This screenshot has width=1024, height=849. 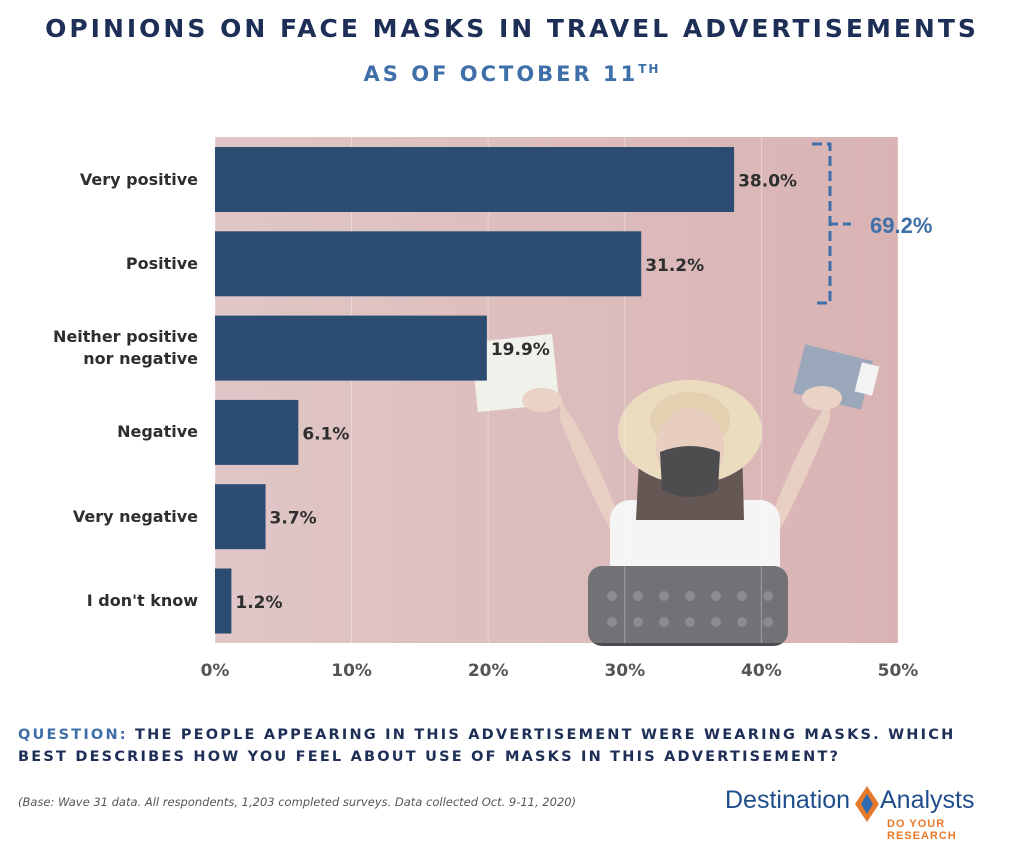 I want to click on bar-value-label: 31.2%, so click(x=674, y=266).